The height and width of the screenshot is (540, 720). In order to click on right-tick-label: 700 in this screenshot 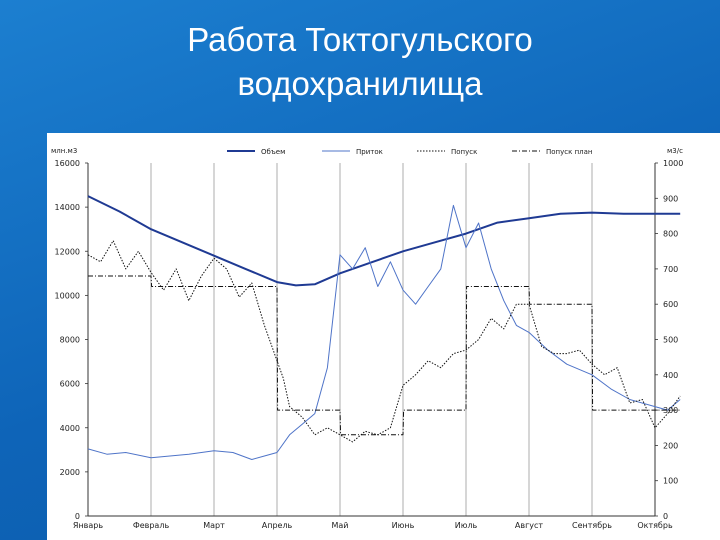, I will do `click(670, 269)`.